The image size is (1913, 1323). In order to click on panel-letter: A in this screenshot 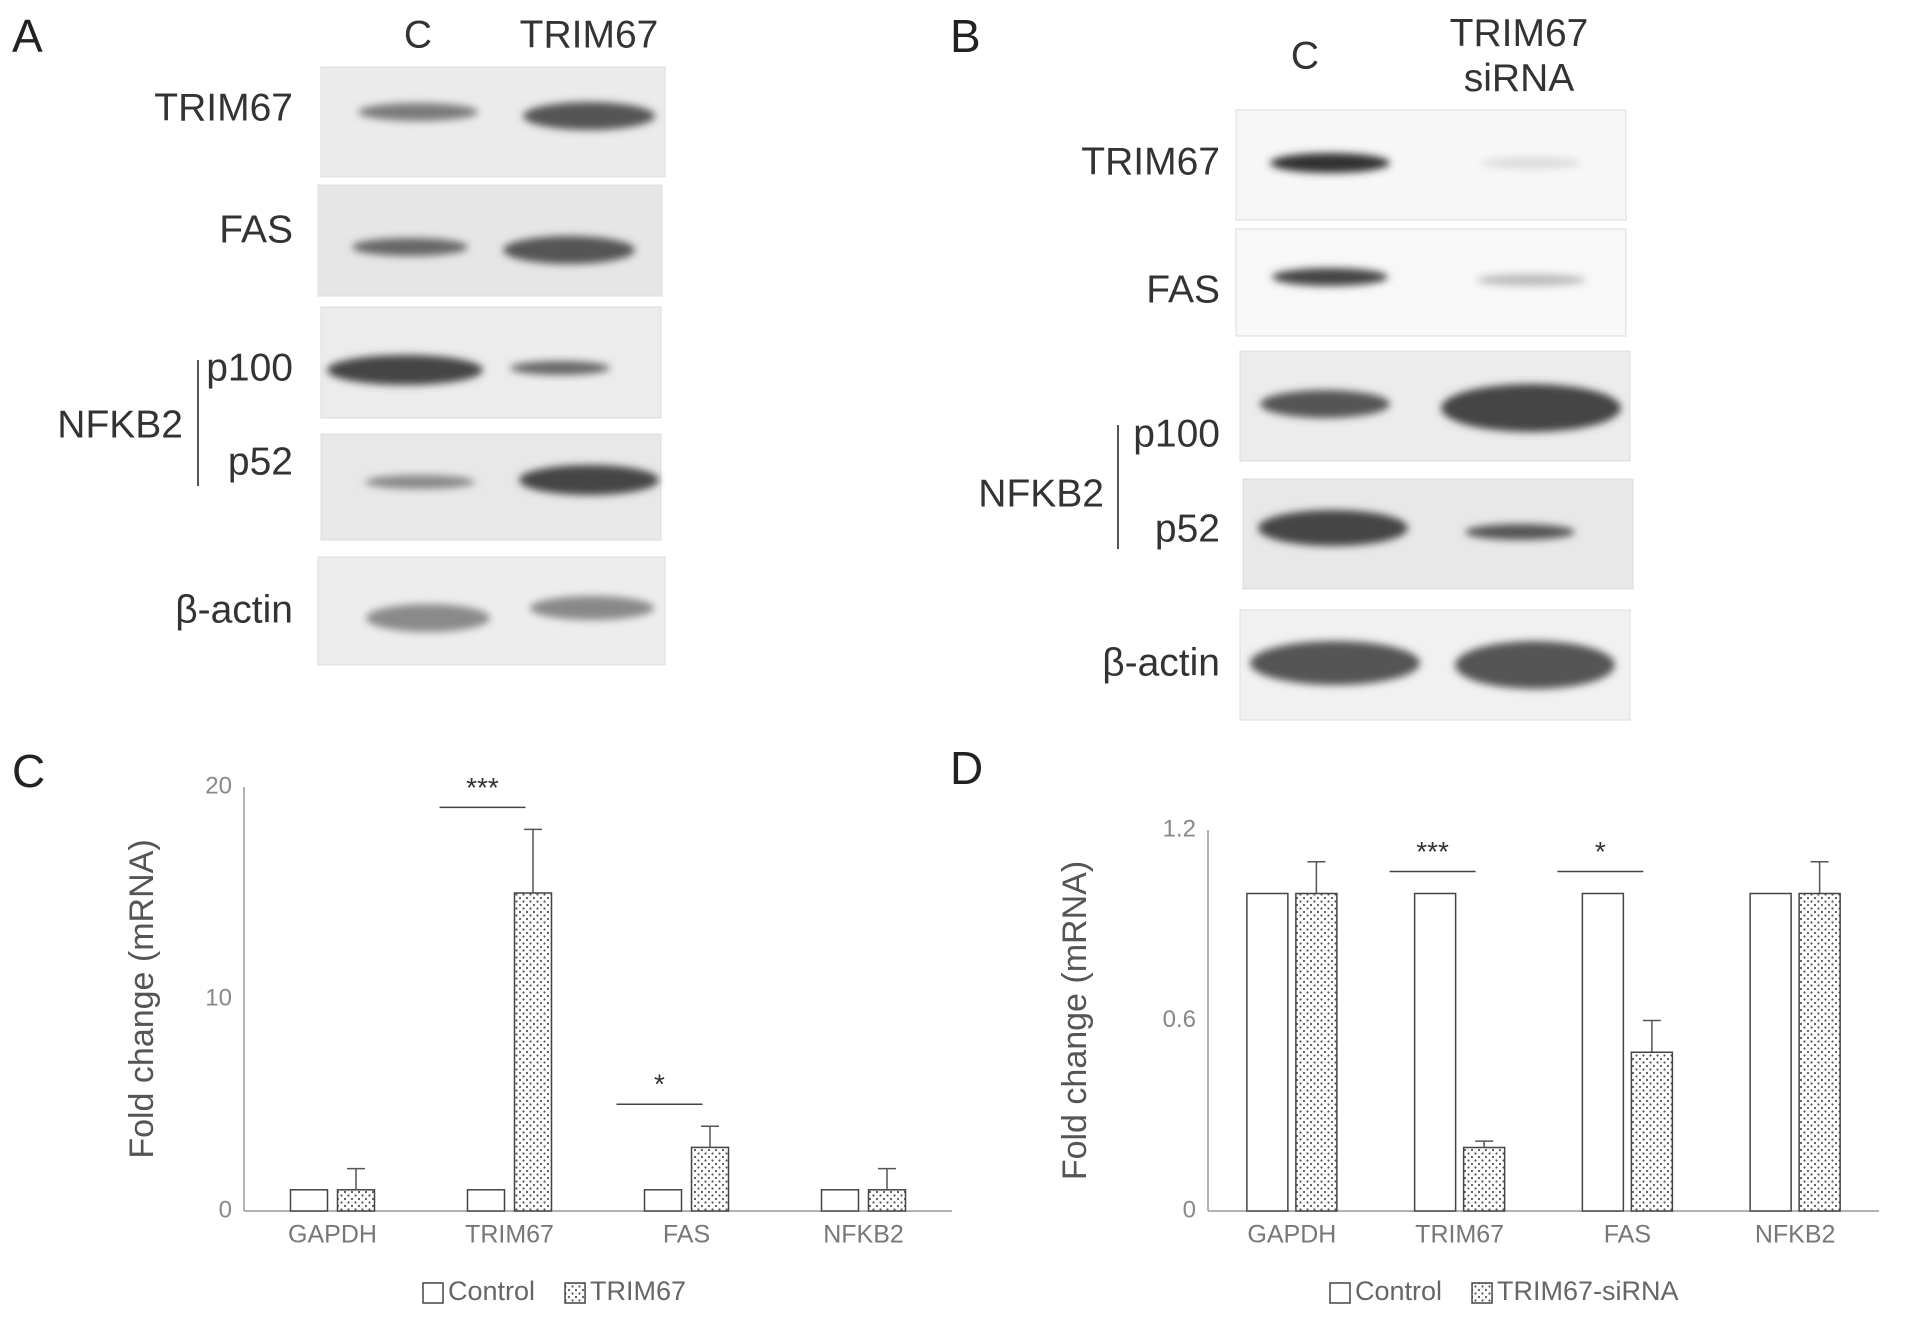, I will do `click(27, 36)`.